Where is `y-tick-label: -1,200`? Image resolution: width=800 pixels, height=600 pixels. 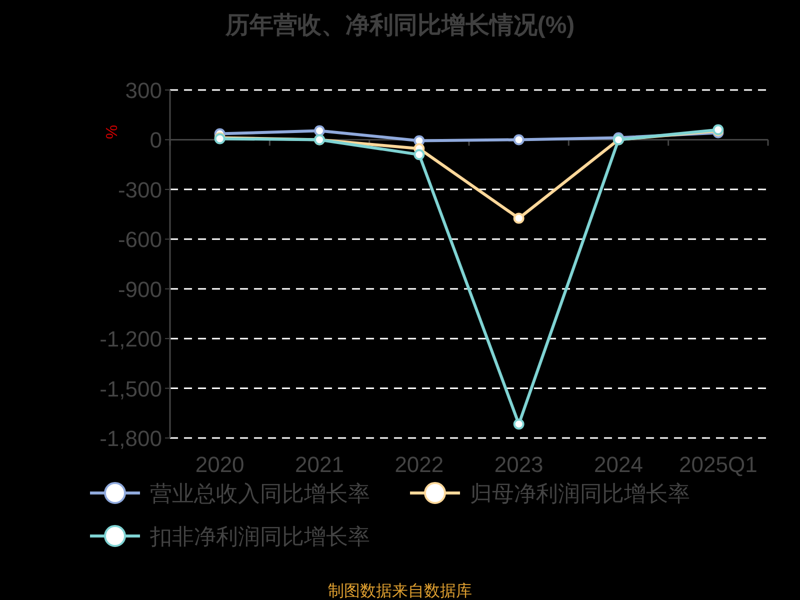 y-tick-label: -1,200 is located at coordinates (131, 339).